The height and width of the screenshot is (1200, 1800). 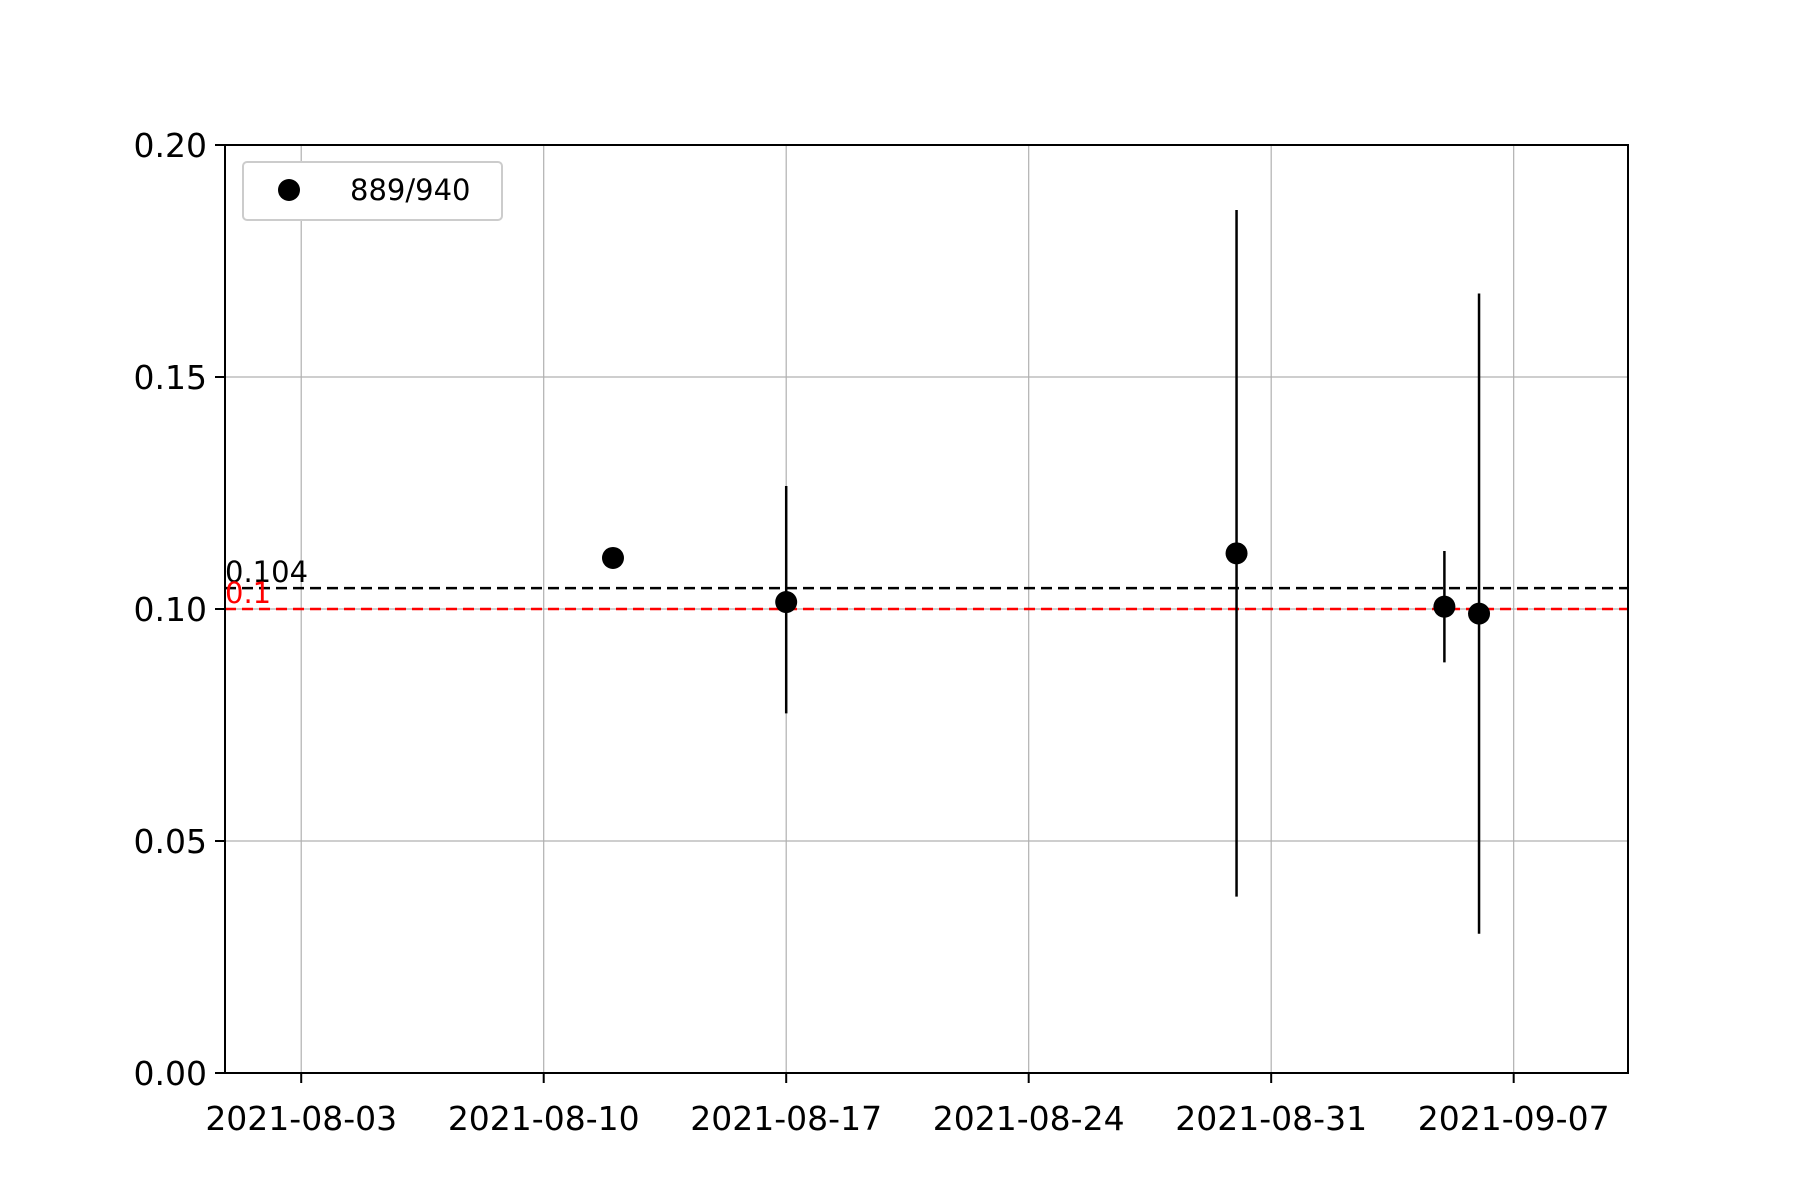 I want to click on legend-marker, so click(x=289, y=190).